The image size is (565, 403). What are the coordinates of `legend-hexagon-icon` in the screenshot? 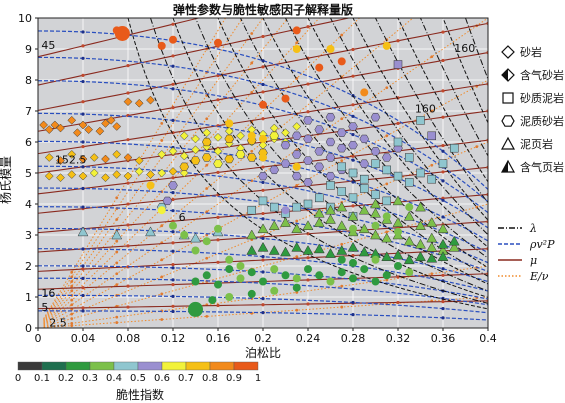 It's located at (508, 121).